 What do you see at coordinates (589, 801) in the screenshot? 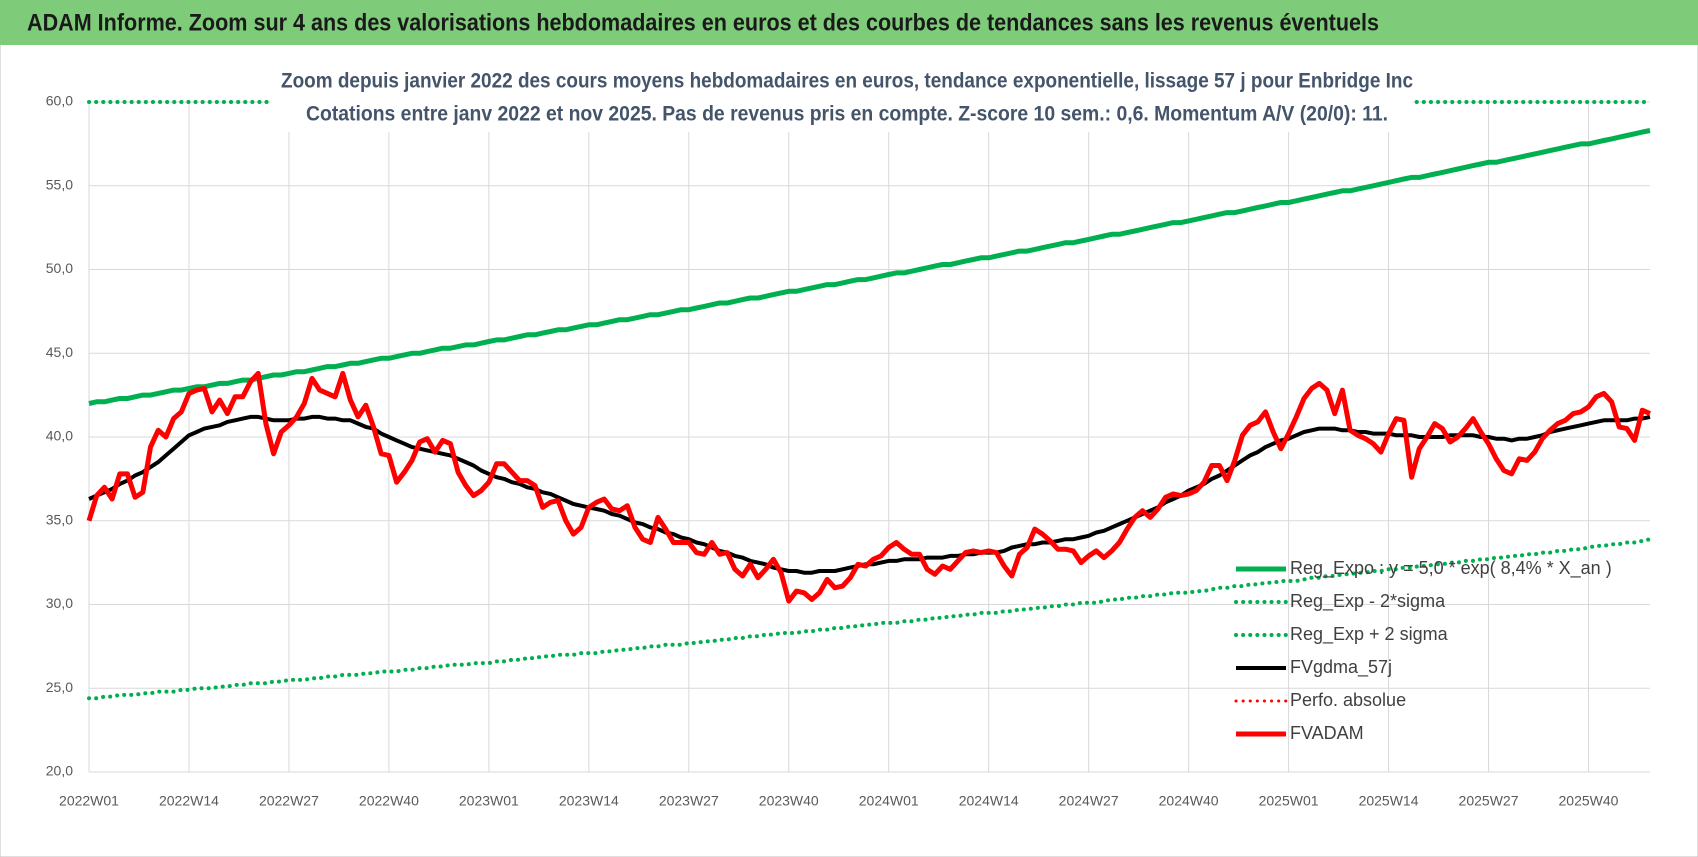
I see `x-tick-label: 2023W14` at bounding box center [589, 801].